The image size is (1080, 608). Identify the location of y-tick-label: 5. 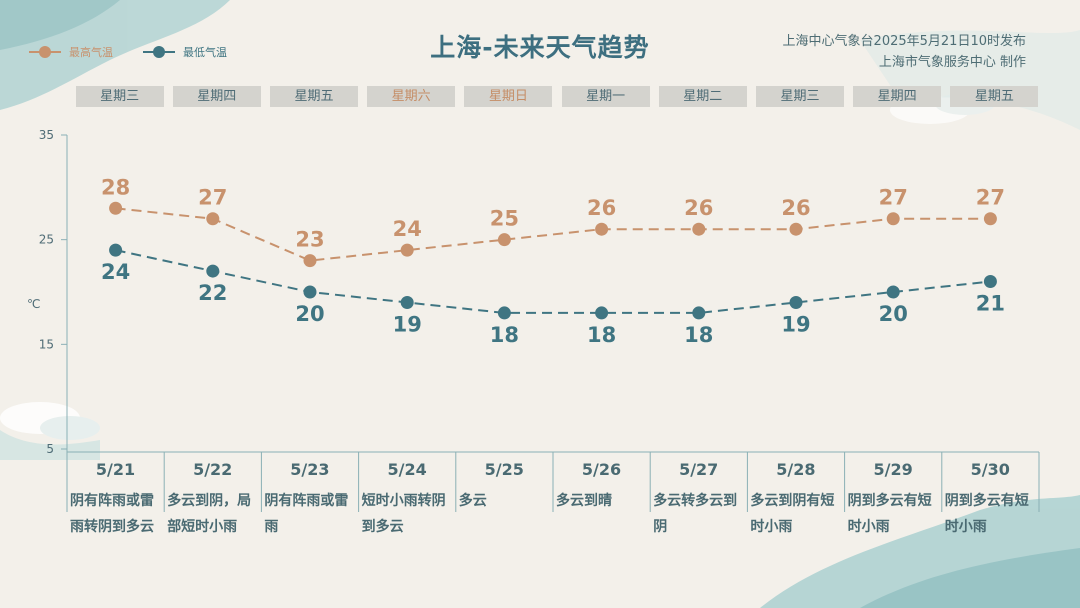
(50, 449).